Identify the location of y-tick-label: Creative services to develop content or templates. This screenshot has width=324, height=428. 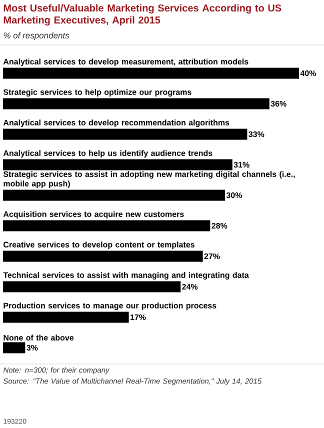
(99, 246).